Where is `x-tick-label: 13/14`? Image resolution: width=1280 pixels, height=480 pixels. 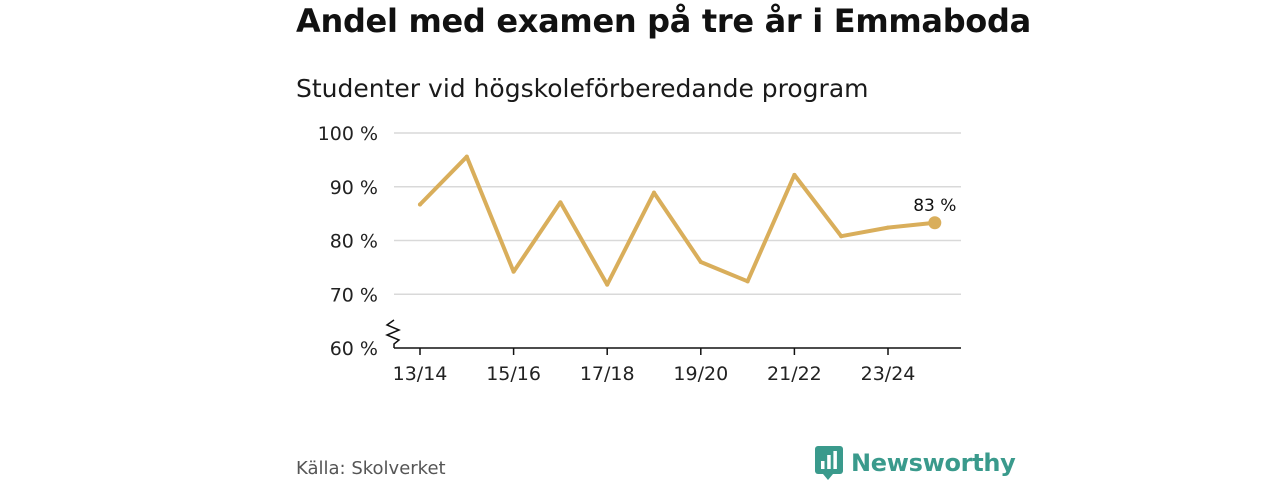
x-tick-label: 13/14 is located at coordinates (420, 374).